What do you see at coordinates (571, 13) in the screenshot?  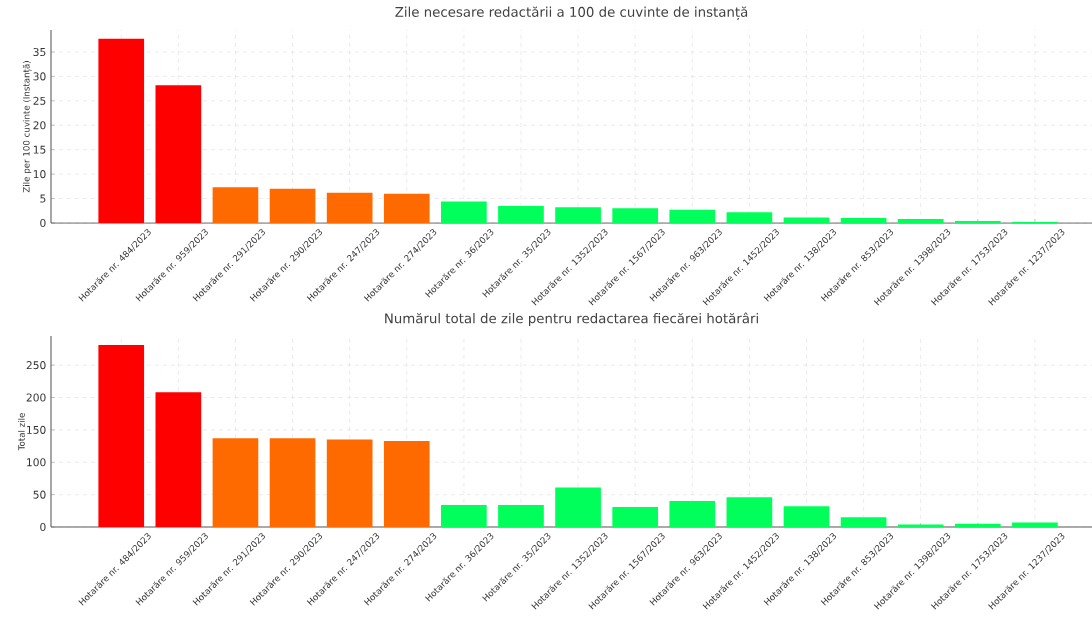 I see `chart-title: Zile necesare redactării a 100 de cuvinte de instanță` at bounding box center [571, 13].